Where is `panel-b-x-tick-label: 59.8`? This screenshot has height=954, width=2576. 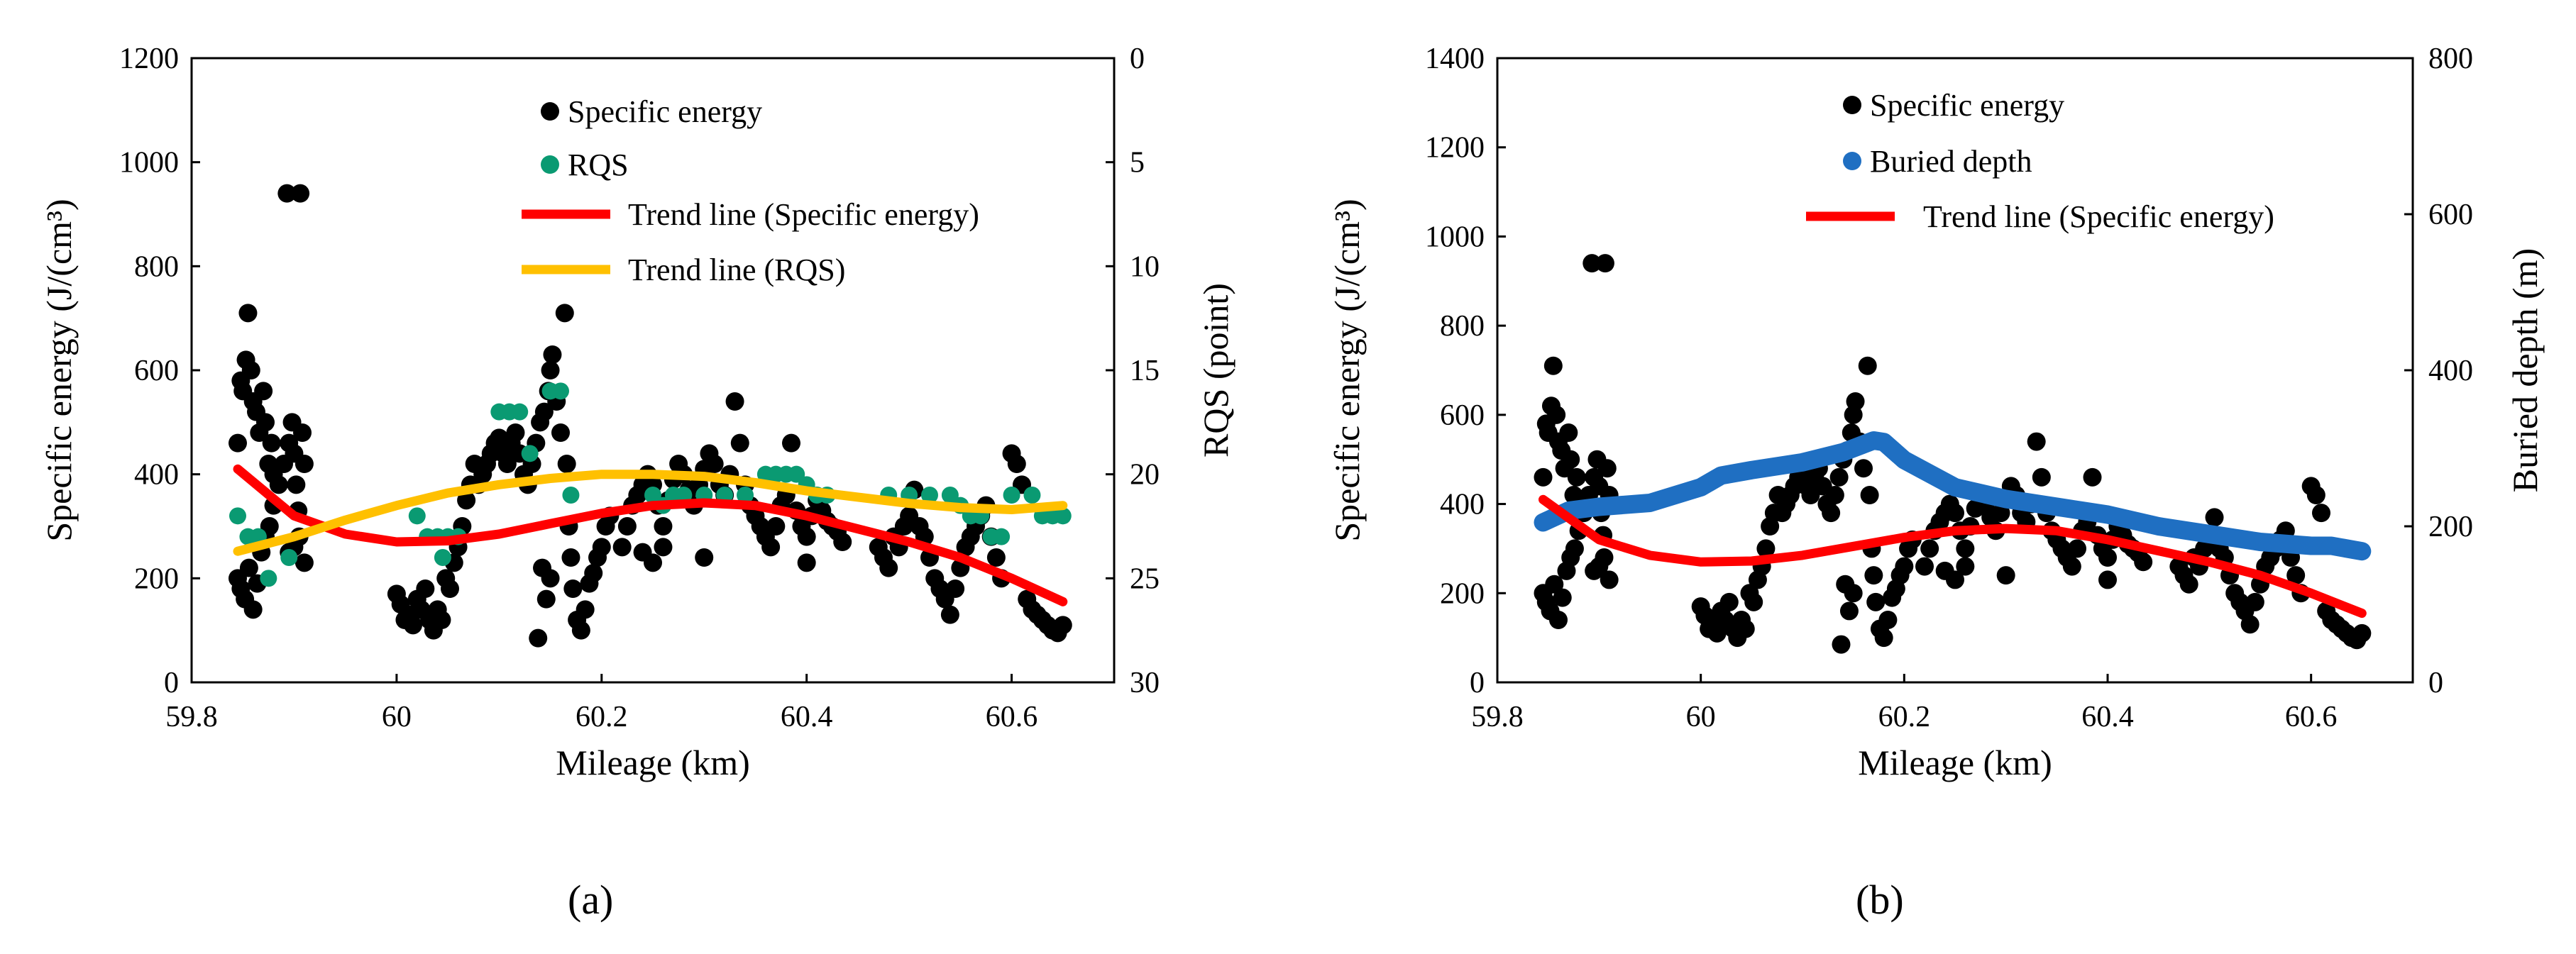
panel-b-x-tick-label: 59.8 is located at coordinates (1497, 717).